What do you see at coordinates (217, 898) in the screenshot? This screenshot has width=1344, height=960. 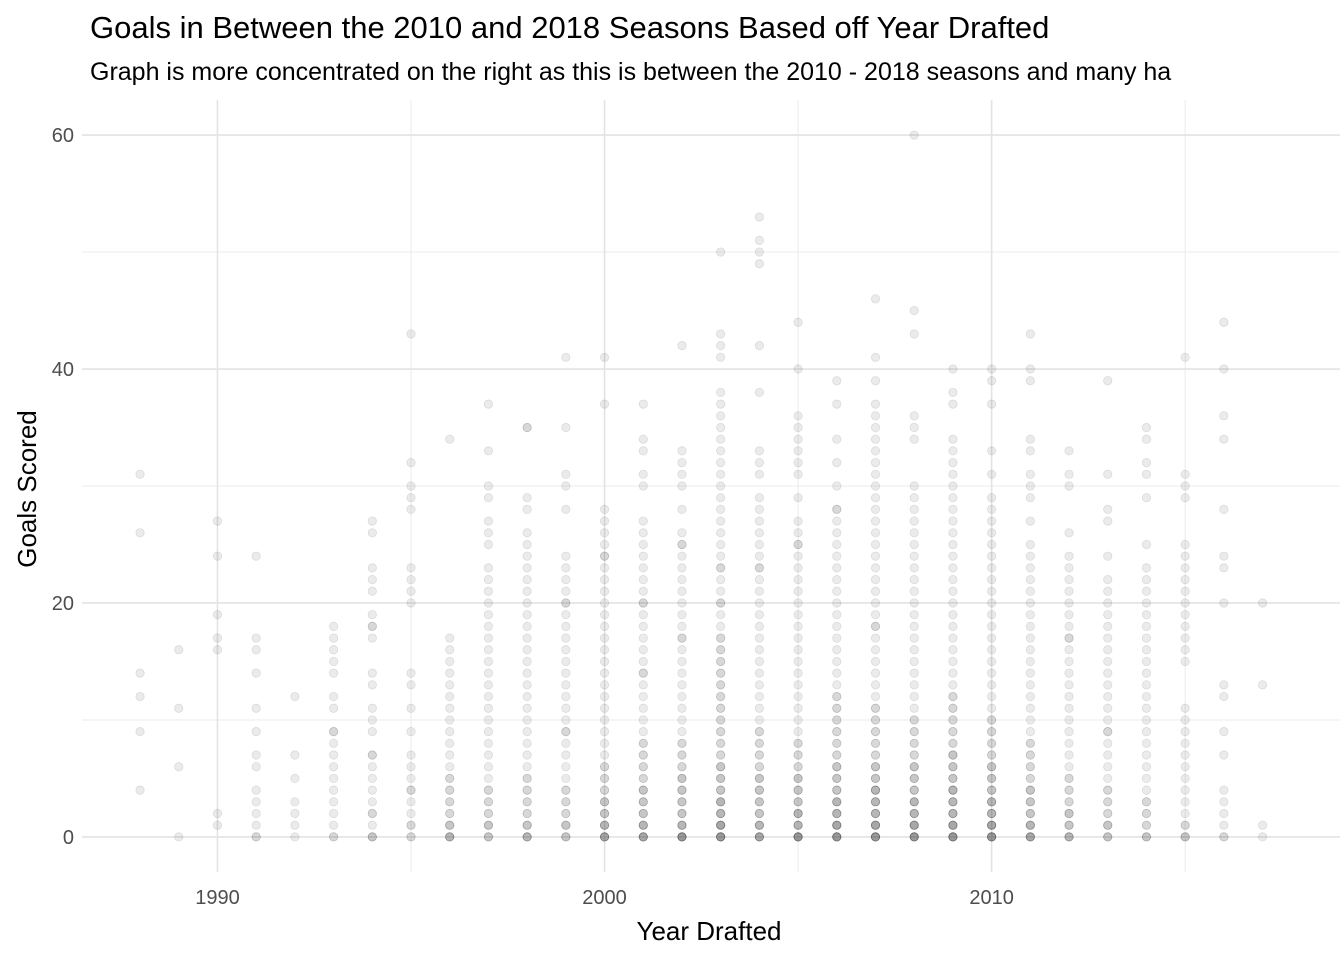 I see `x-tick-label: 1990` at bounding box center [217, 898].